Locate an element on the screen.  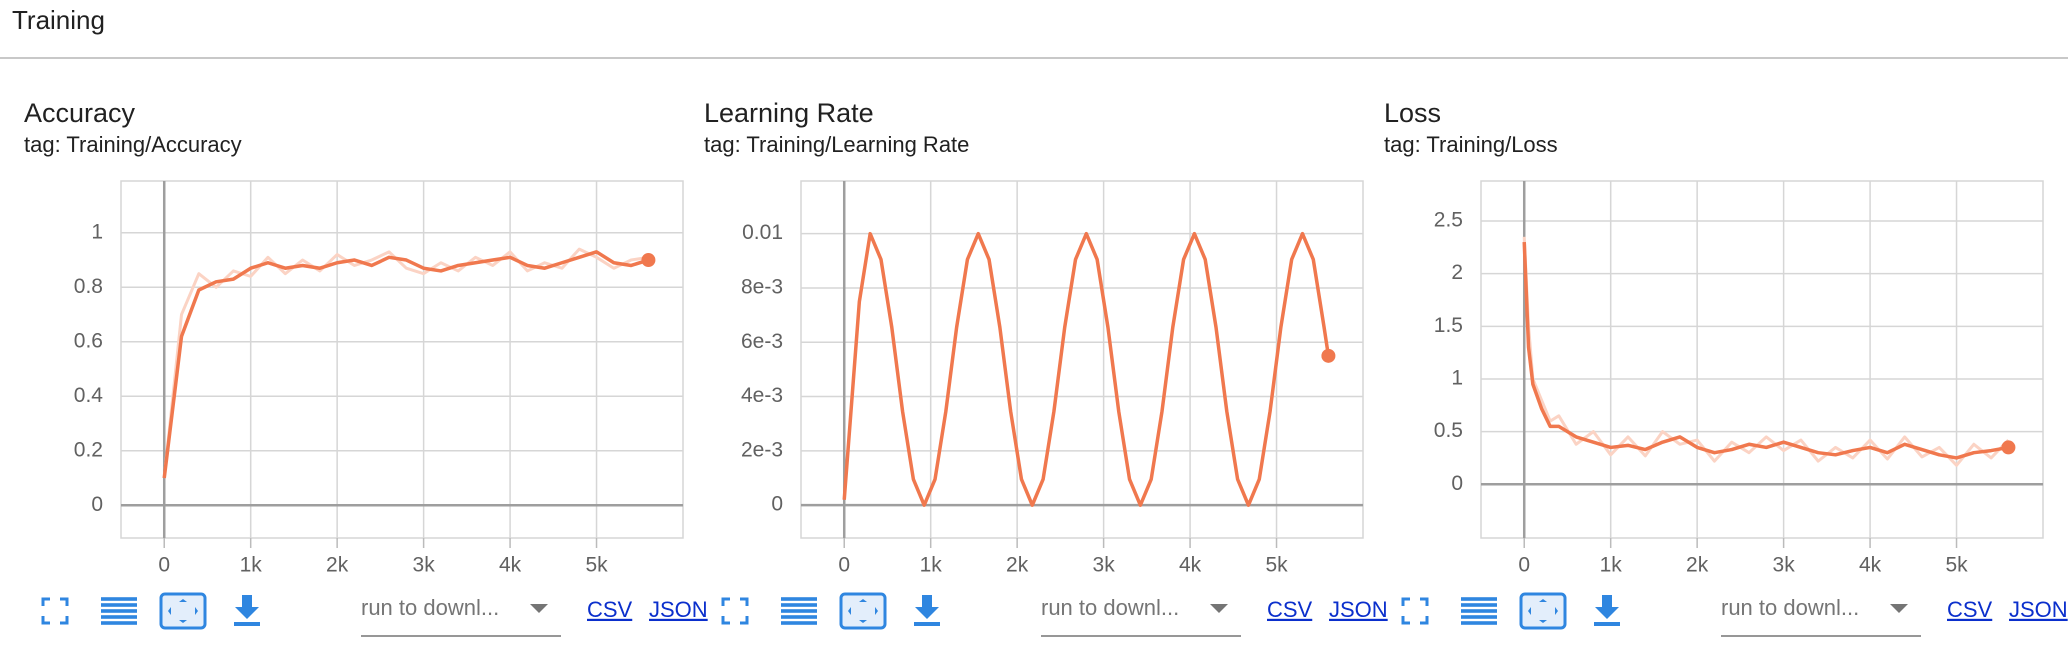
y-tick-label: 1.5 is located at coordinates (1448, 325).